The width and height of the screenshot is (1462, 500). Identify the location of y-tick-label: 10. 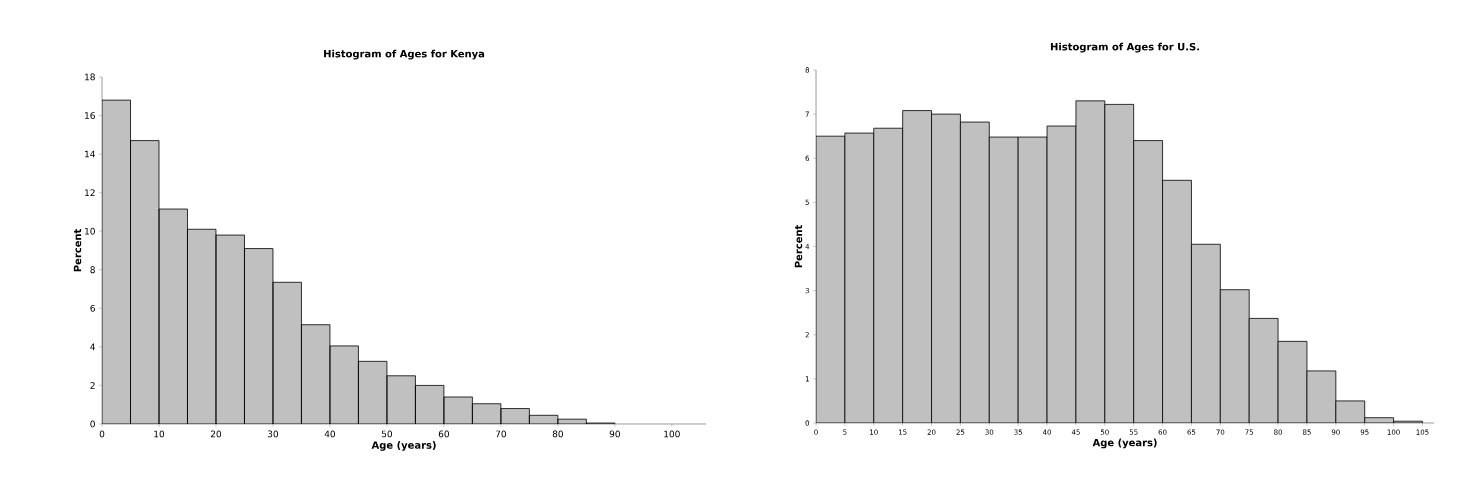
(90, 231).